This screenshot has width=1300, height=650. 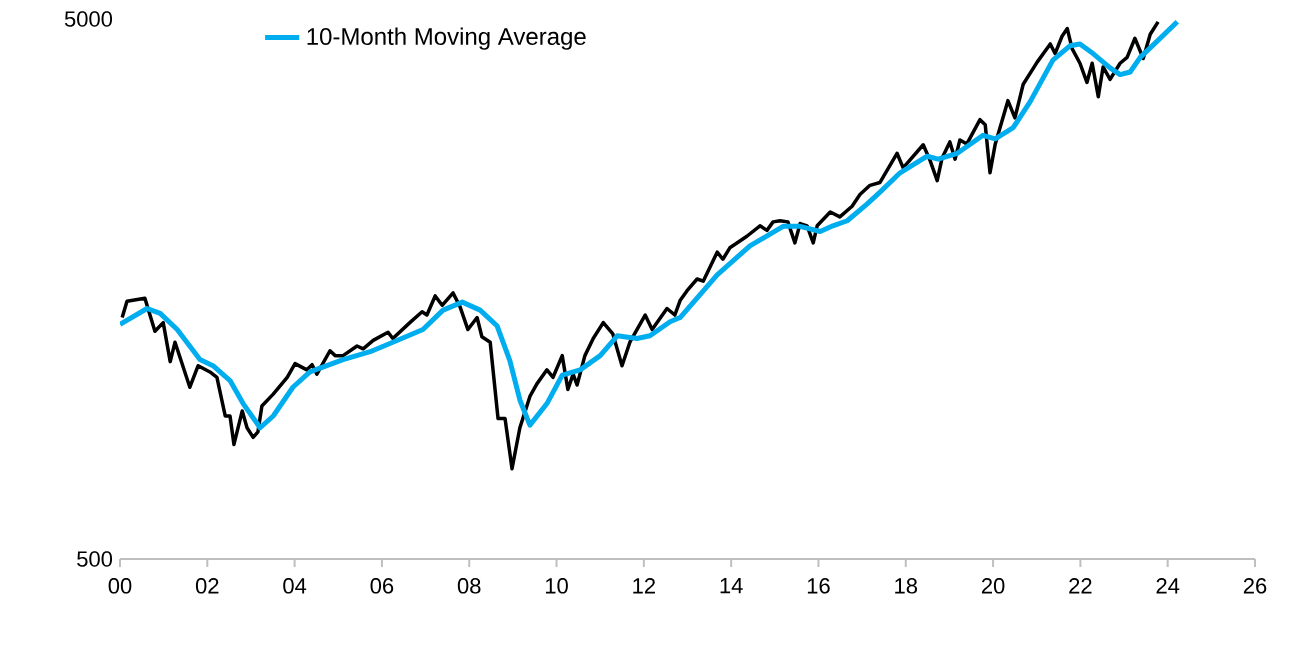 I want to click on x-tick-label: 24, so click(x=1168, y=586).